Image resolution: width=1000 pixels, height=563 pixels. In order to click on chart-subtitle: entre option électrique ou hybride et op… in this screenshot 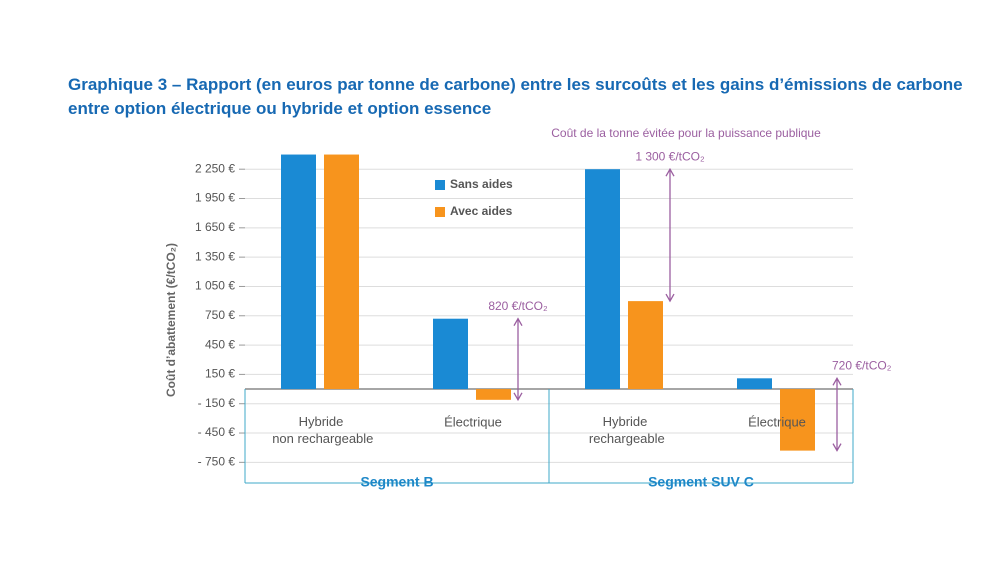, I will do `click(279, 108)`.